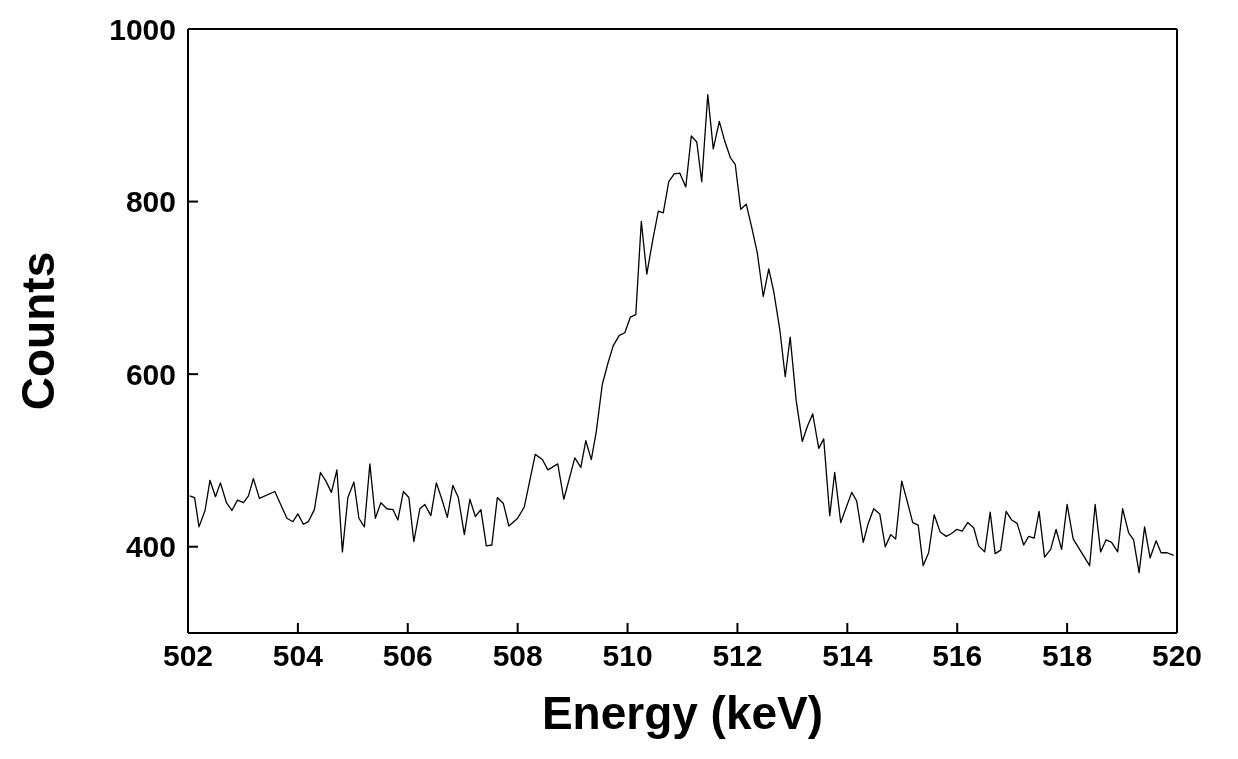 The width and height of the screenshot is (1238, 759). Describe the element at coordinates (1067, 656) in the screenshot. I see `x-tick-label: 518` at that location.